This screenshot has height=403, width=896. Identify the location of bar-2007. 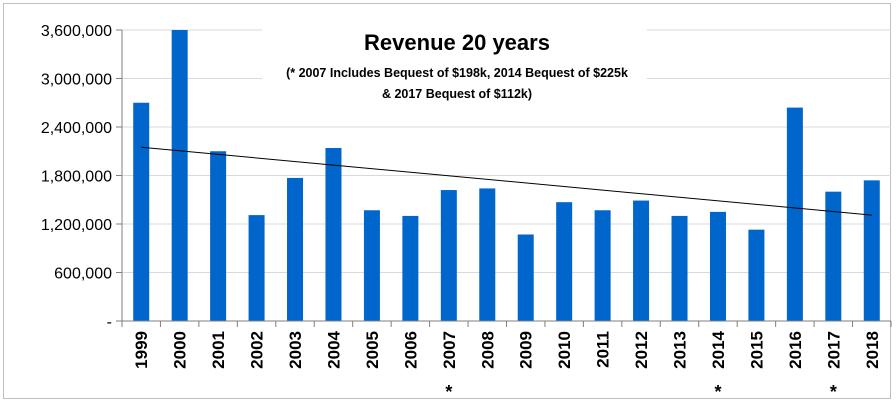
(448, 255).